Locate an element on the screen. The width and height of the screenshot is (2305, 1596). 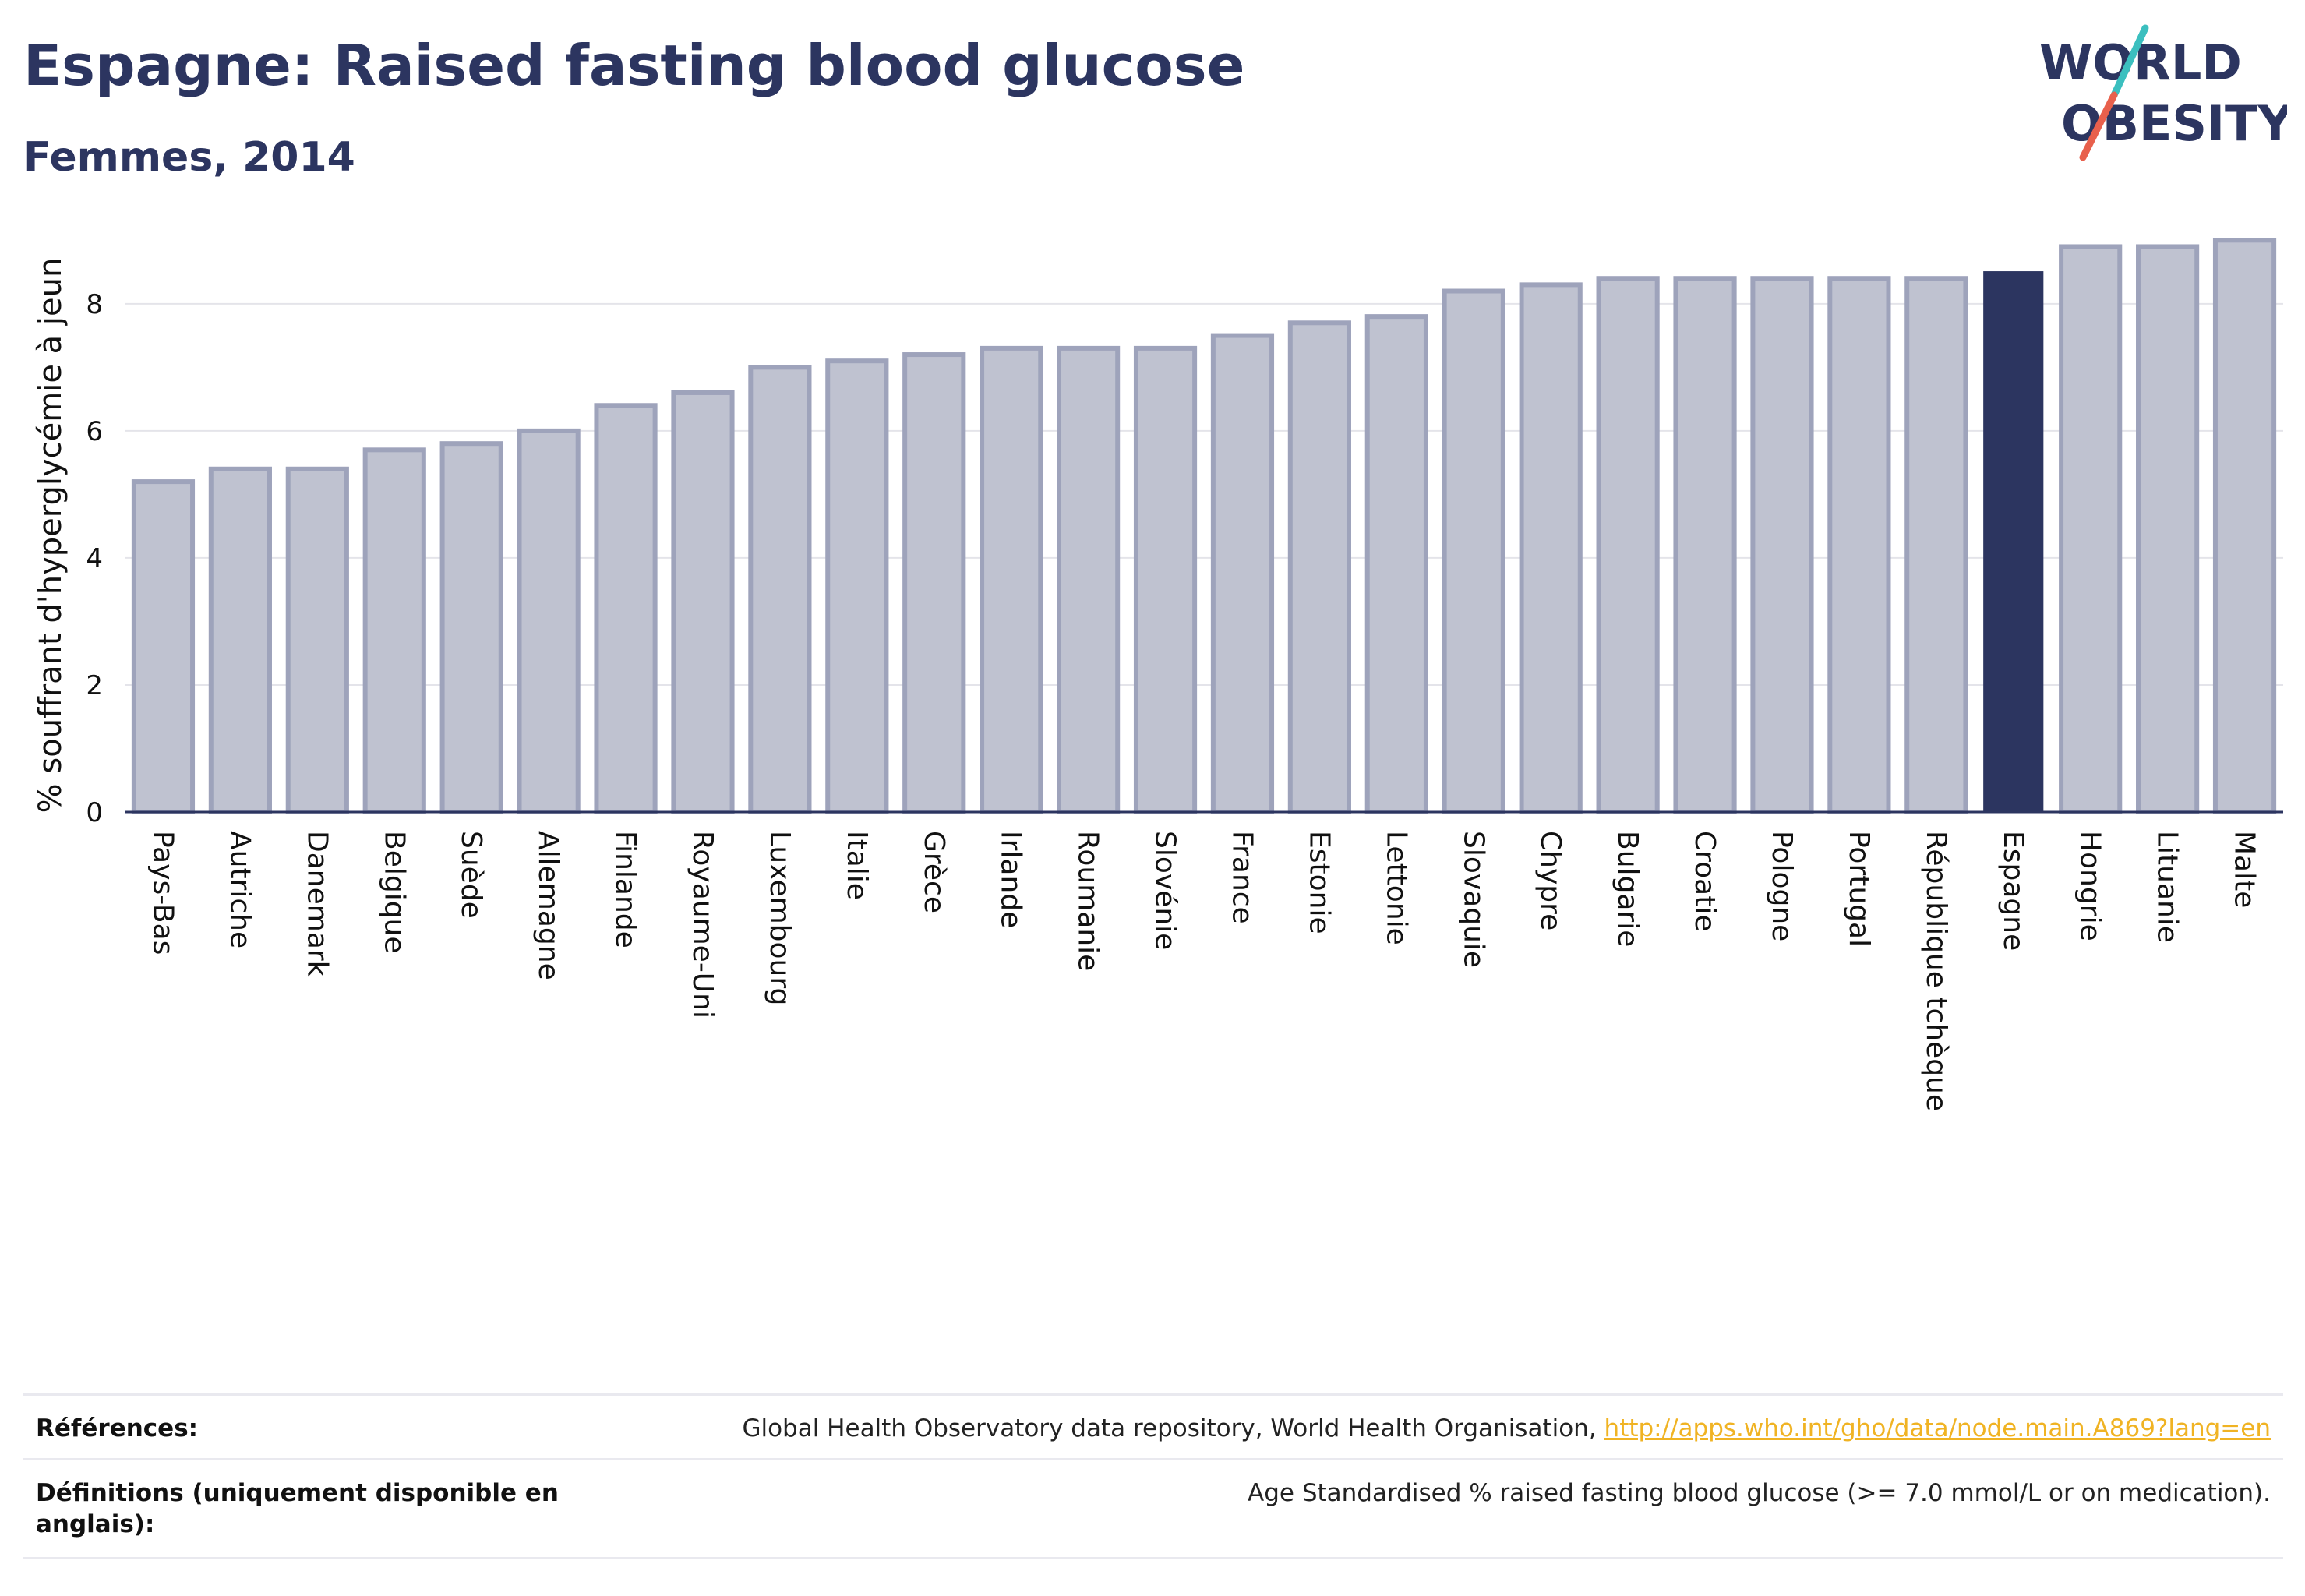
x-tick-label: Espagne is located at coordinates (2013, 891).